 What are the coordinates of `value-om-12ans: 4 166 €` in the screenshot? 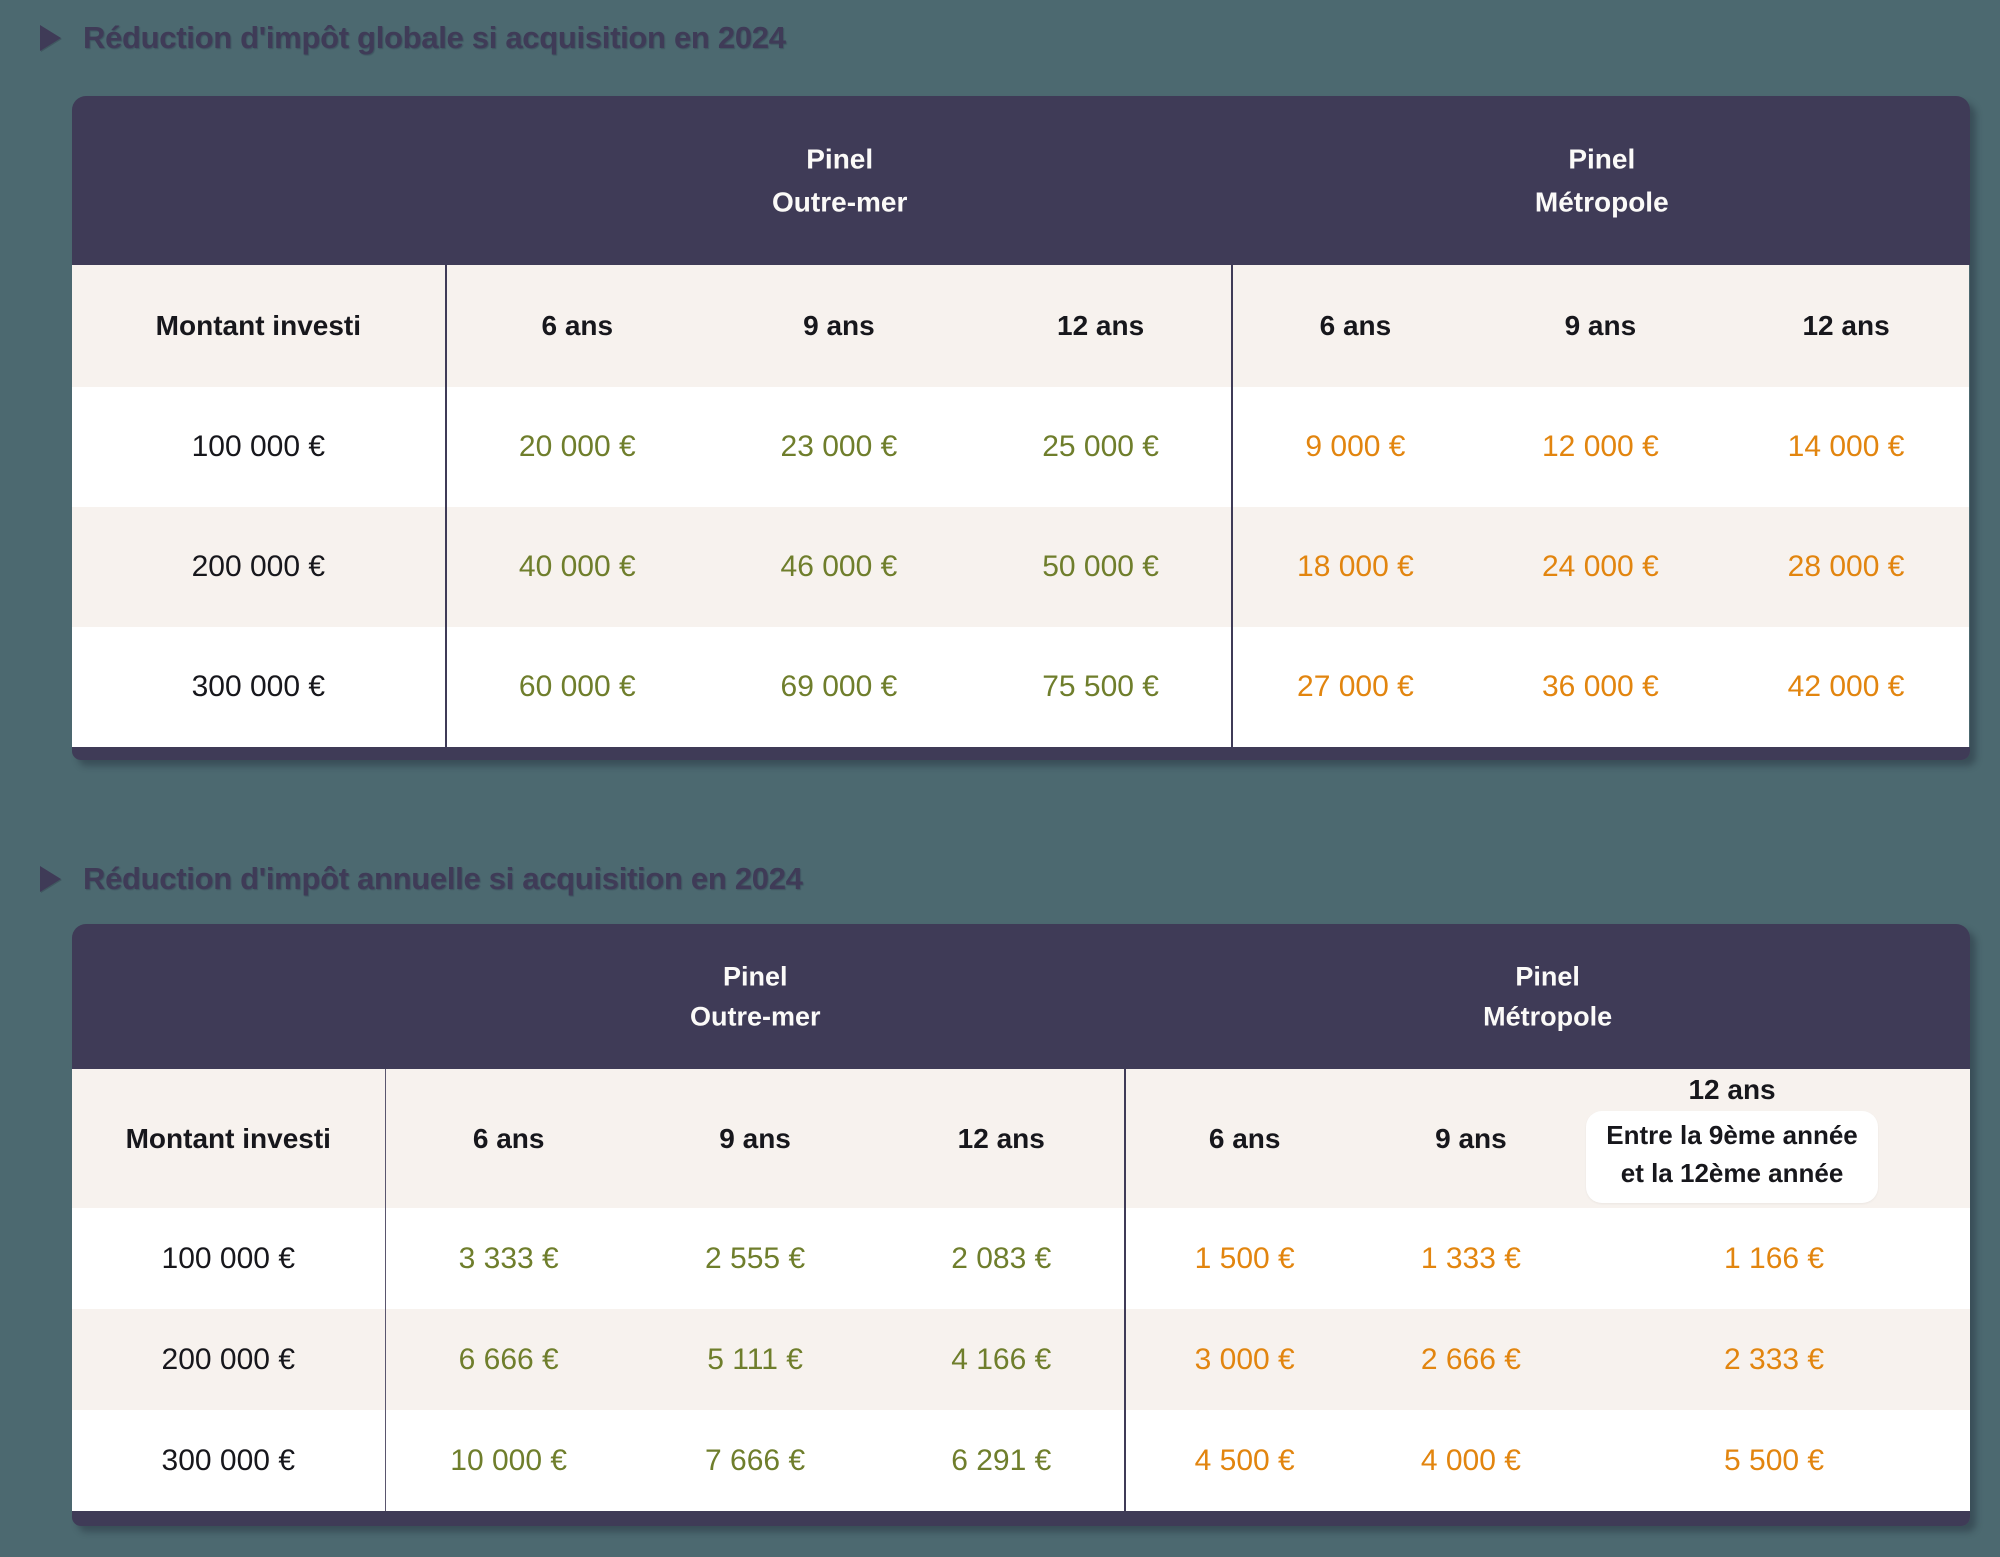 It's located at (1001, 1359).